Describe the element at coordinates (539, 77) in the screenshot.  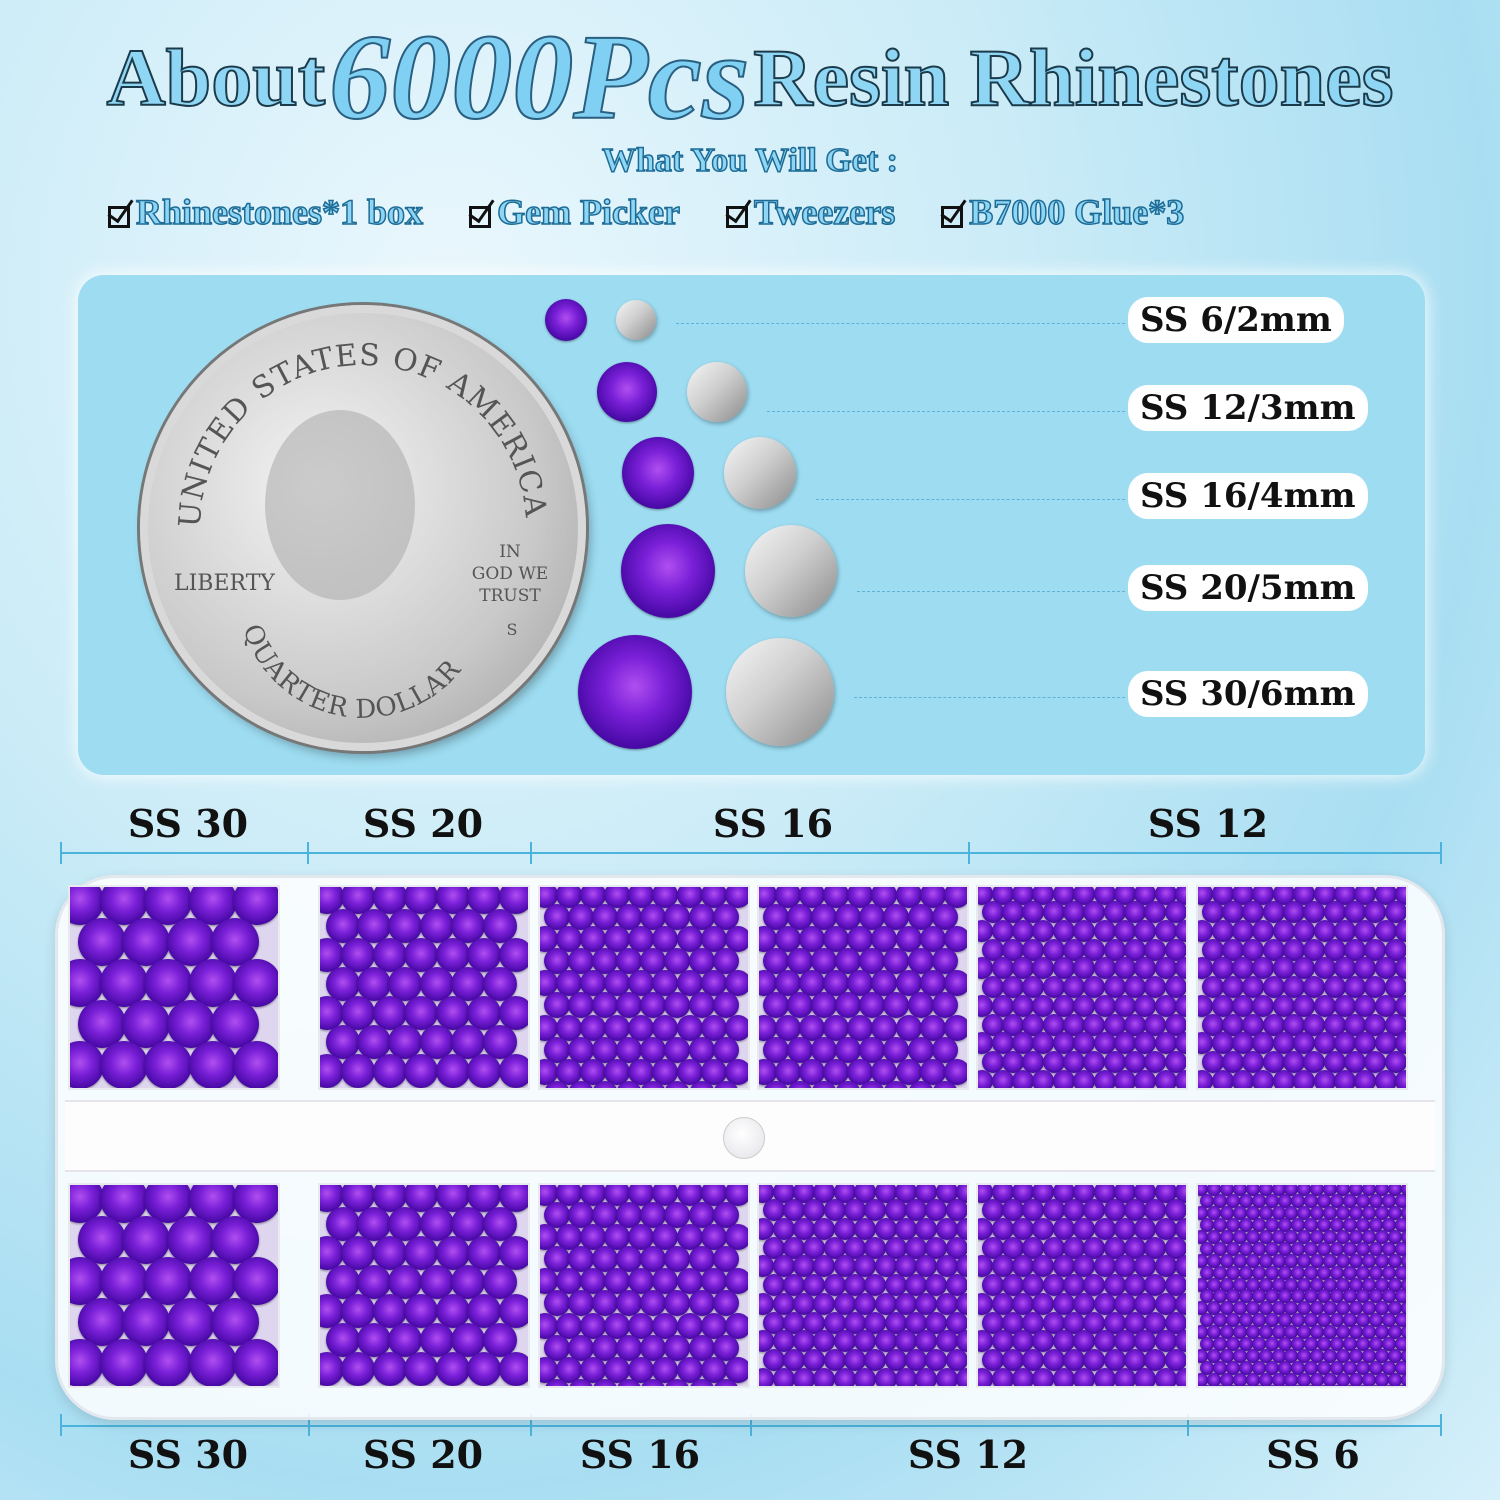
I see `headline-count: 6000Pcs` at that location.